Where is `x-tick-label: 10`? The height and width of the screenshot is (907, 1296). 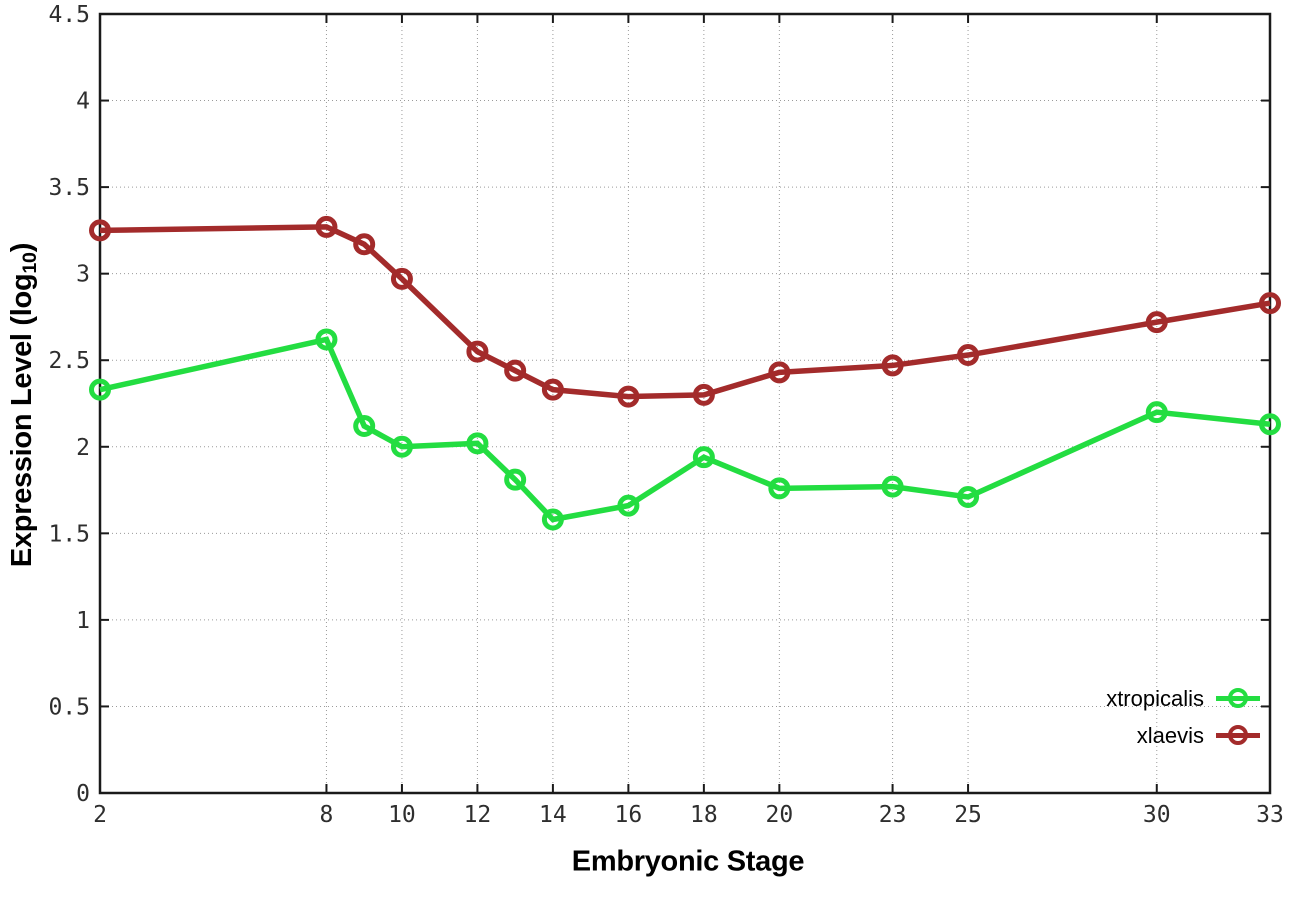
x-tick-label: 10 is located at coordinates (402, 815).